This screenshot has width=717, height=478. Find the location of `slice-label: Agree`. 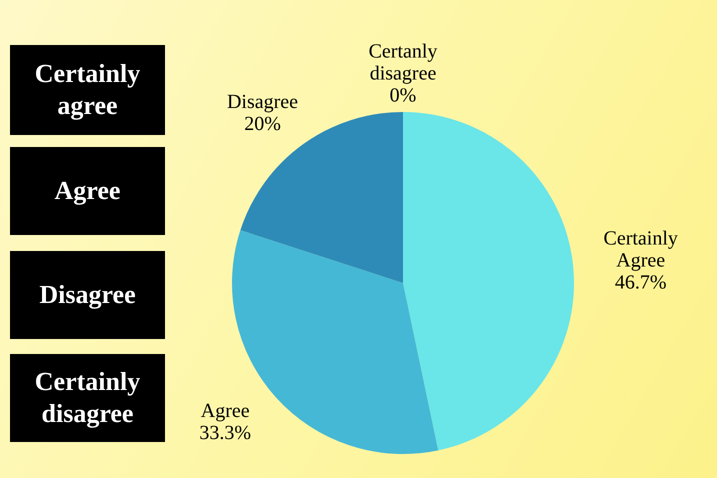

slice-label: Agree is located at coordinates (225, 411).